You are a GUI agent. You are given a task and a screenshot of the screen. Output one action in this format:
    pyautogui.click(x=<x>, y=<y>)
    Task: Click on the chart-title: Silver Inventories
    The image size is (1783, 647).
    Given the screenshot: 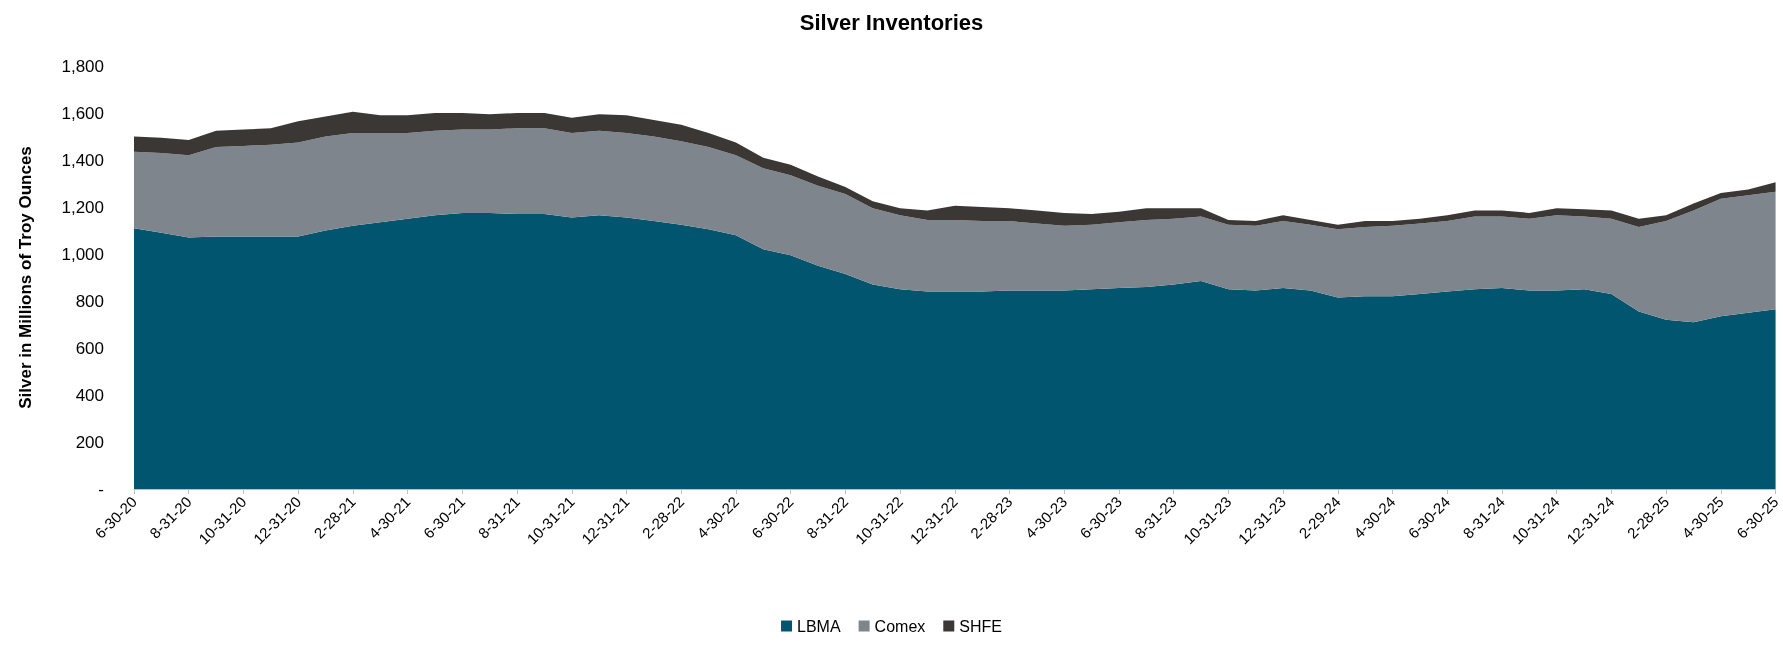 What is the action you would take?
    pyautogui.click(x=891, y=22)
    